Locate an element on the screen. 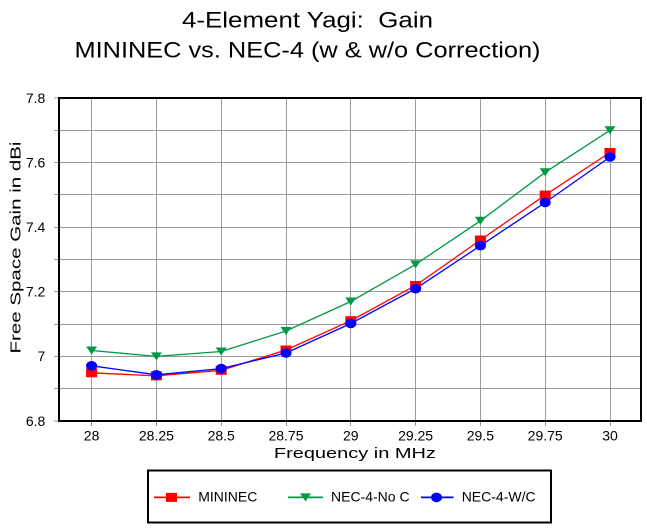 This screenshot has height=528, width=647. svg-text: 29.25 is located at coordinates (415, 436).